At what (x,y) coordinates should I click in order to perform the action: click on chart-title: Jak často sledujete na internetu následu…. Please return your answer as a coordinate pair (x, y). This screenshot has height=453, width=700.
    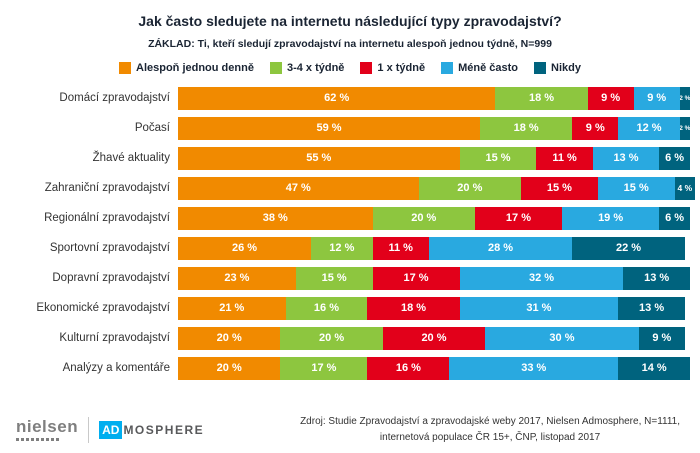
    Looking at the image, I should click on (350, 21).